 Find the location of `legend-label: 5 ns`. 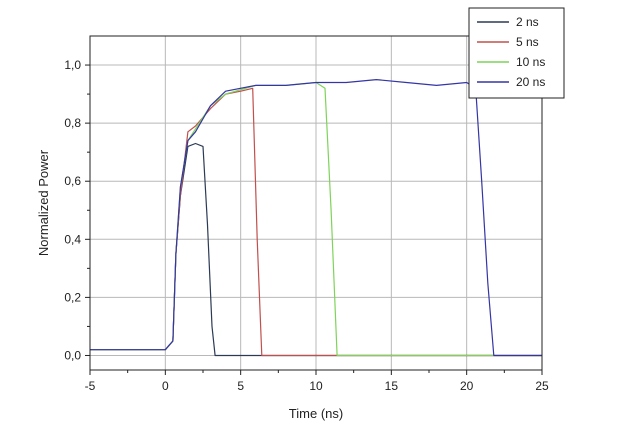

legend-label: 5 ns is located at coordinates (527, 42).